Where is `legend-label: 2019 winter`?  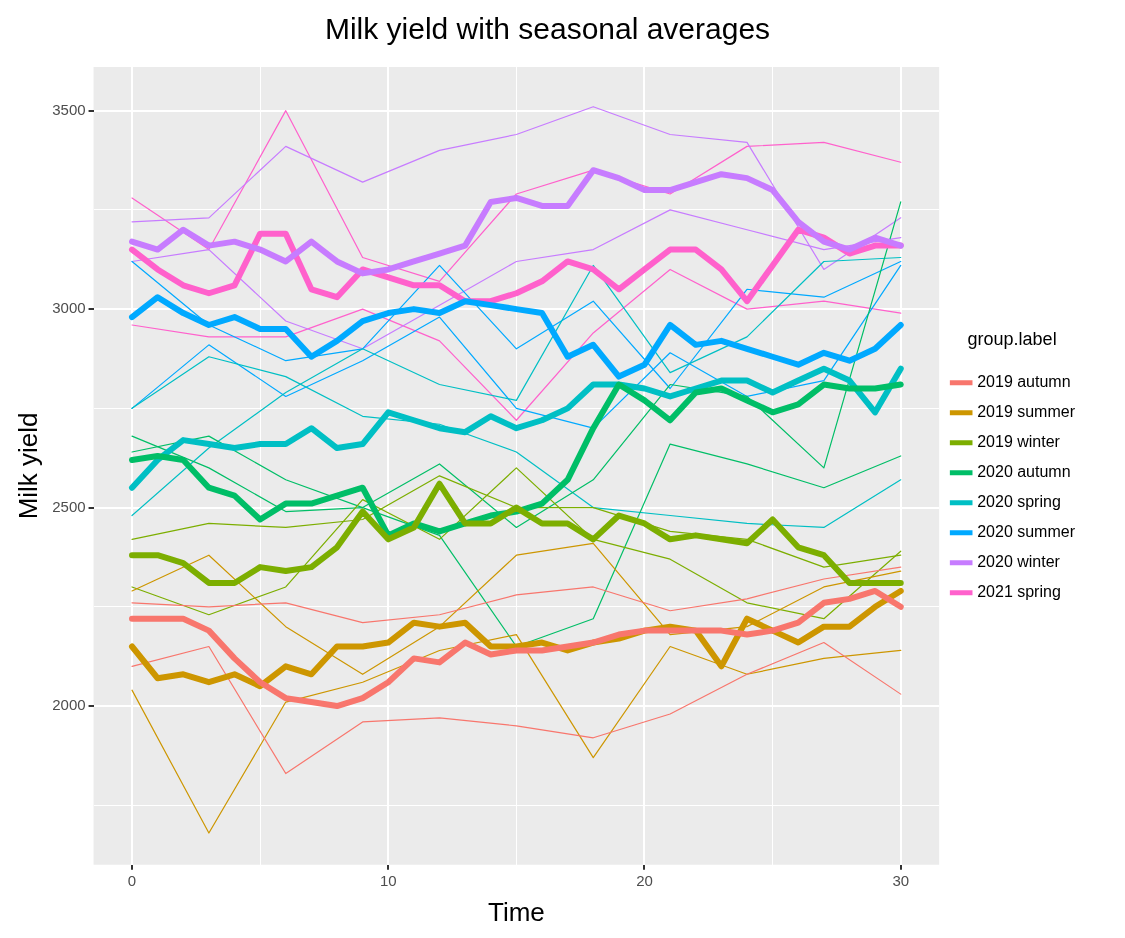
legend-label: 2019 winter is located at coordinates (1019, 442).